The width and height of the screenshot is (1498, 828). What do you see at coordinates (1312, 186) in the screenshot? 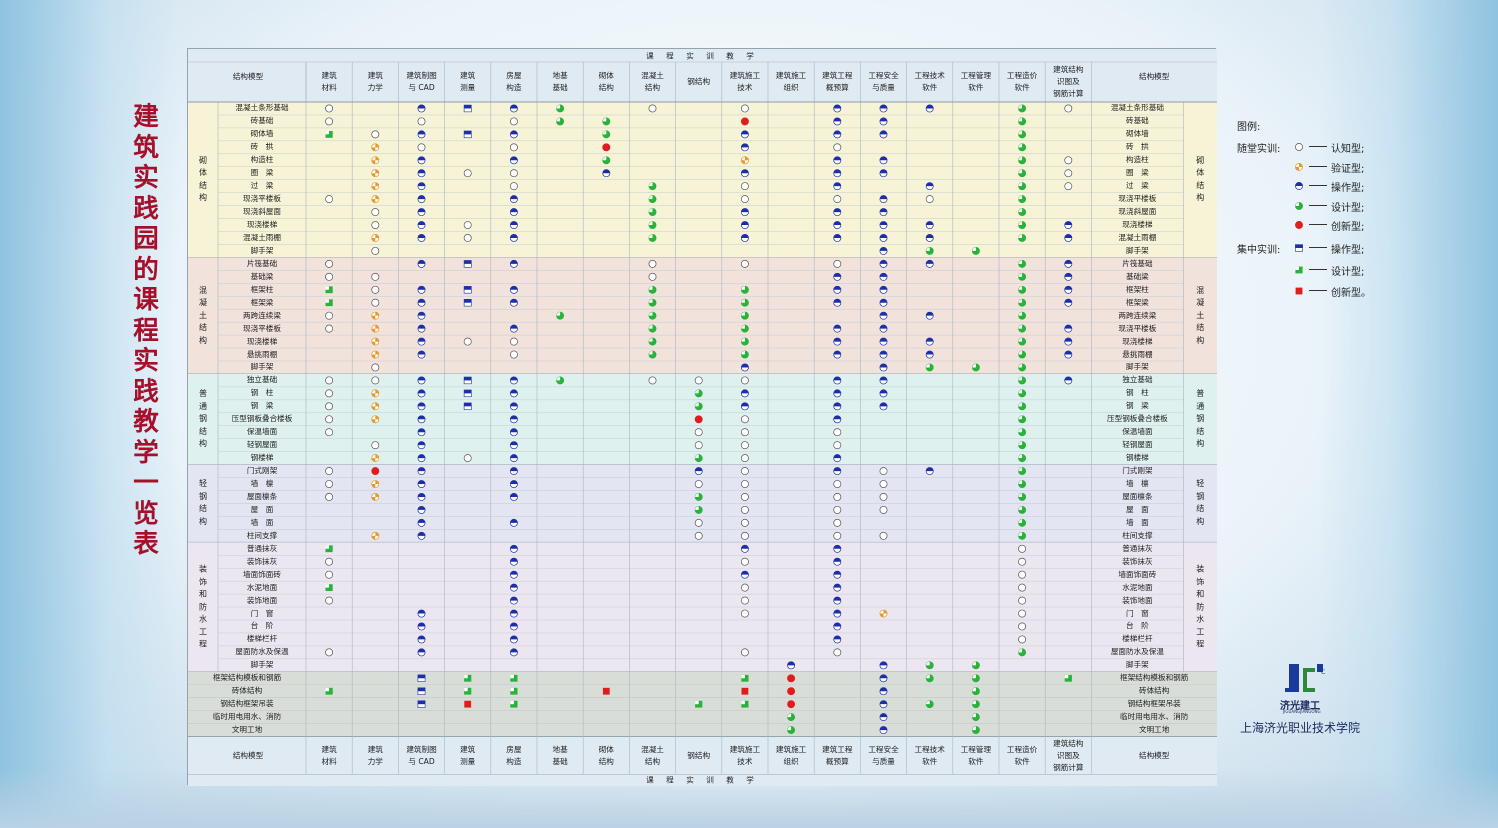
I see `legend-item: 操作型;` at bounding box center [1312, 186].